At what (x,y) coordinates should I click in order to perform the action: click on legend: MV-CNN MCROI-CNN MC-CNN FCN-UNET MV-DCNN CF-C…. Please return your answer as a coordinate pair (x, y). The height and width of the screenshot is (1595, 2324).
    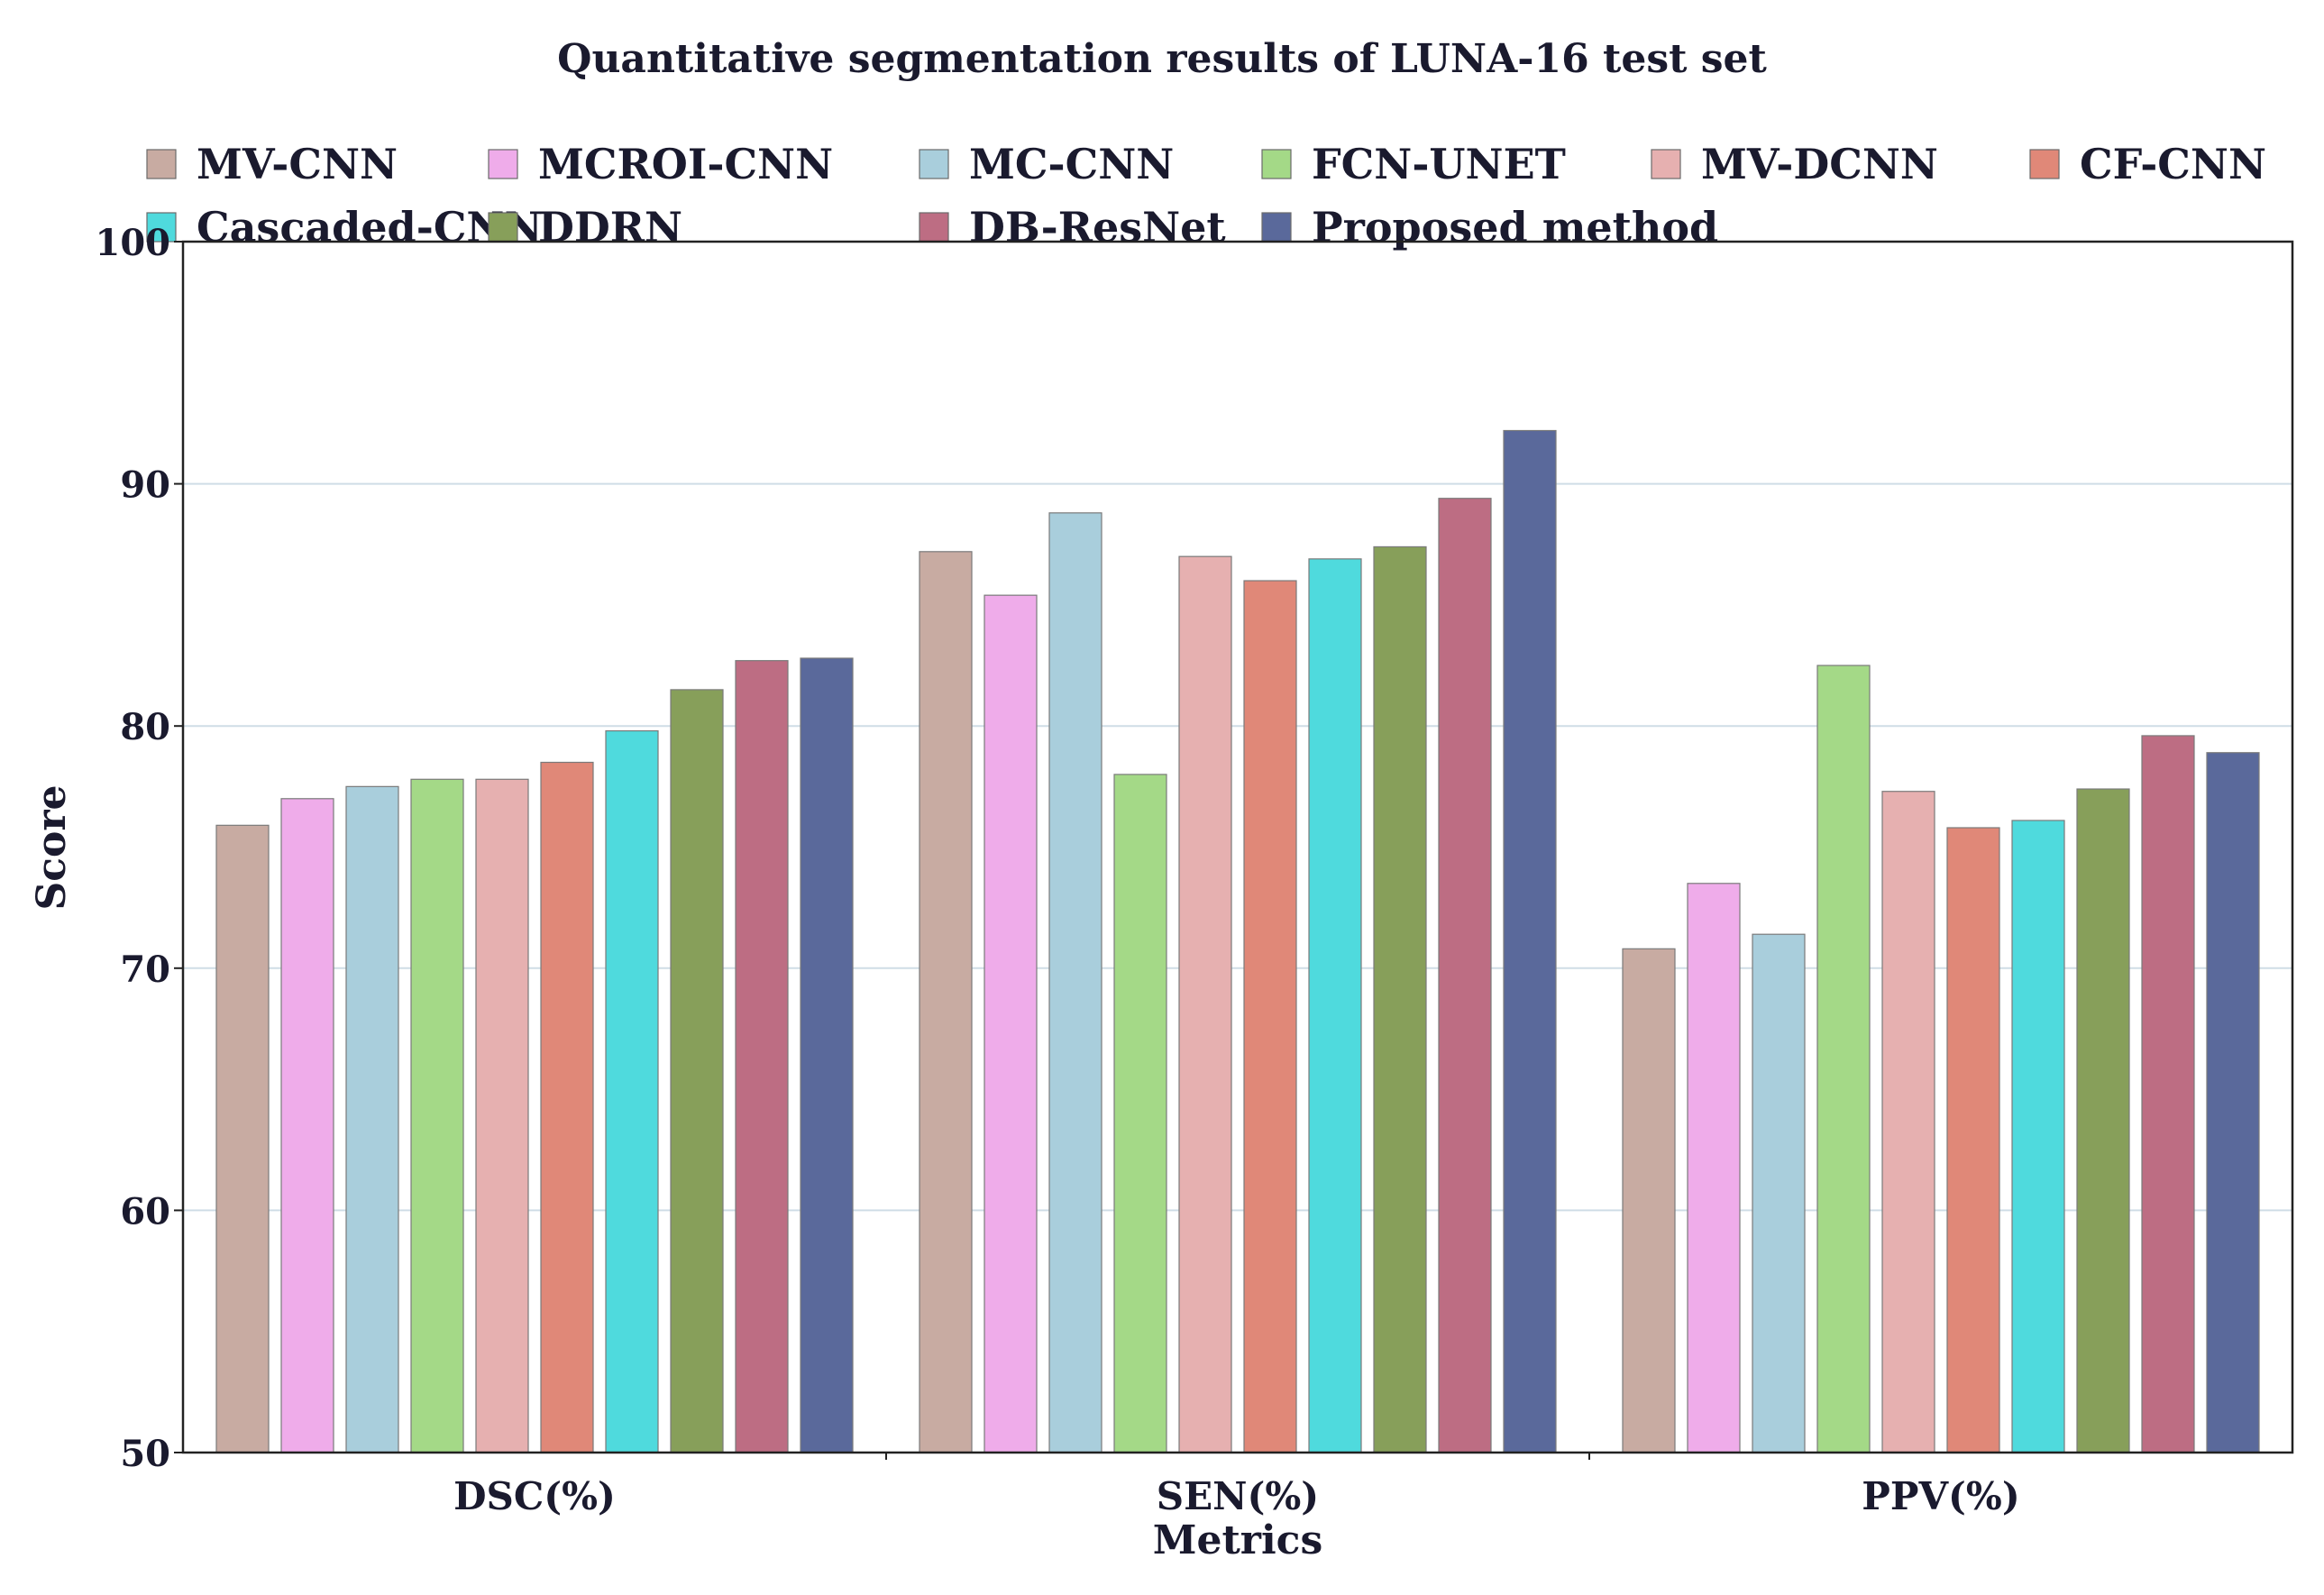
    Looking at the image, I should click on (1206, 196).